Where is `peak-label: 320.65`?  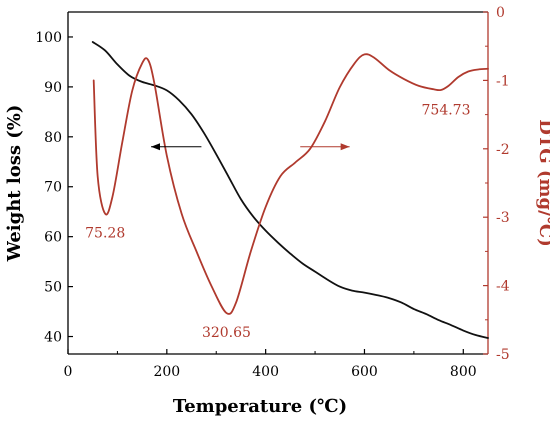
peak-label: 320.65 is located at coordinates (226, 333).